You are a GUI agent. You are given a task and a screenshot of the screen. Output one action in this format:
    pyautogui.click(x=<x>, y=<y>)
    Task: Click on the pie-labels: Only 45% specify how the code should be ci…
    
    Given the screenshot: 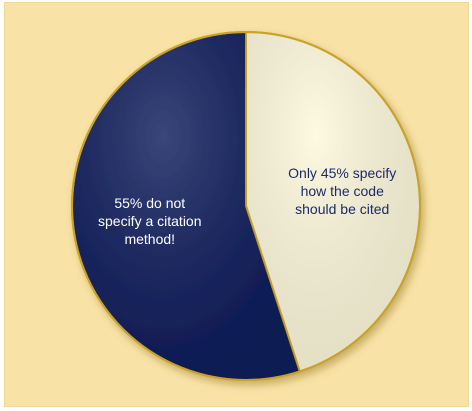 What is the action you would take?
    pyautogui.click(x=247, y=206)
    